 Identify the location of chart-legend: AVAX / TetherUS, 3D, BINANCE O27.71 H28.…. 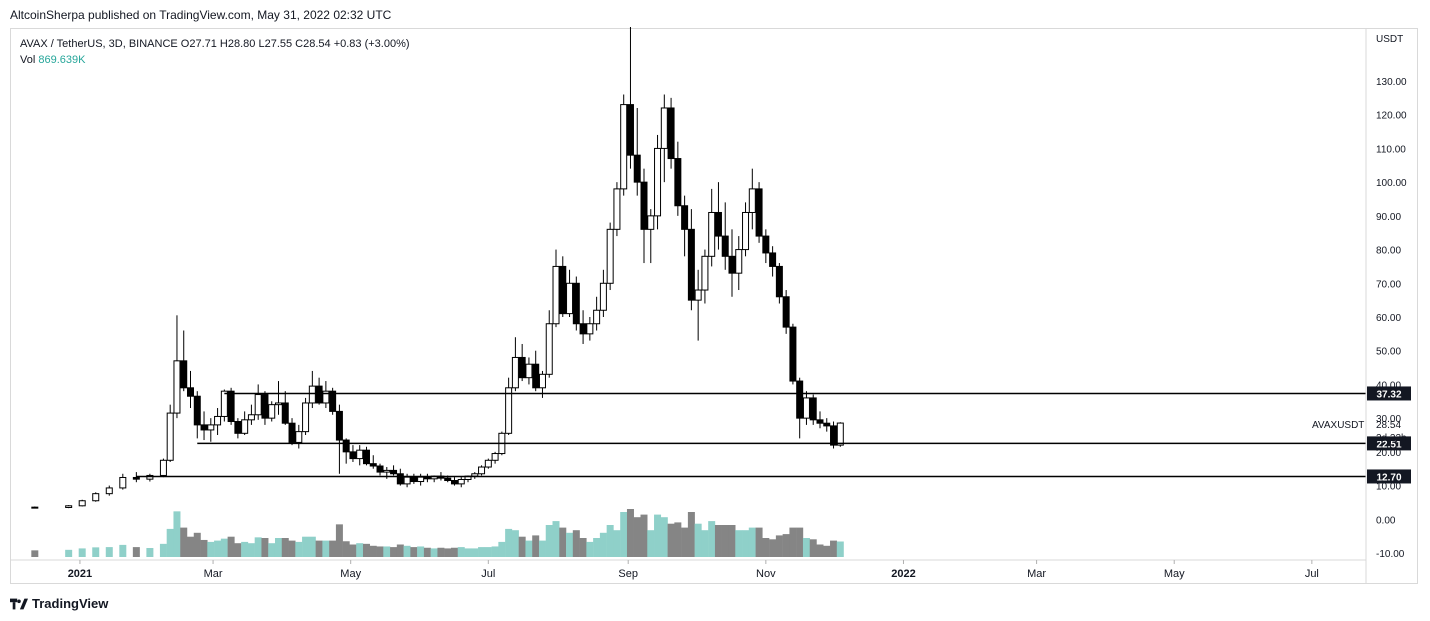
(215, 52).